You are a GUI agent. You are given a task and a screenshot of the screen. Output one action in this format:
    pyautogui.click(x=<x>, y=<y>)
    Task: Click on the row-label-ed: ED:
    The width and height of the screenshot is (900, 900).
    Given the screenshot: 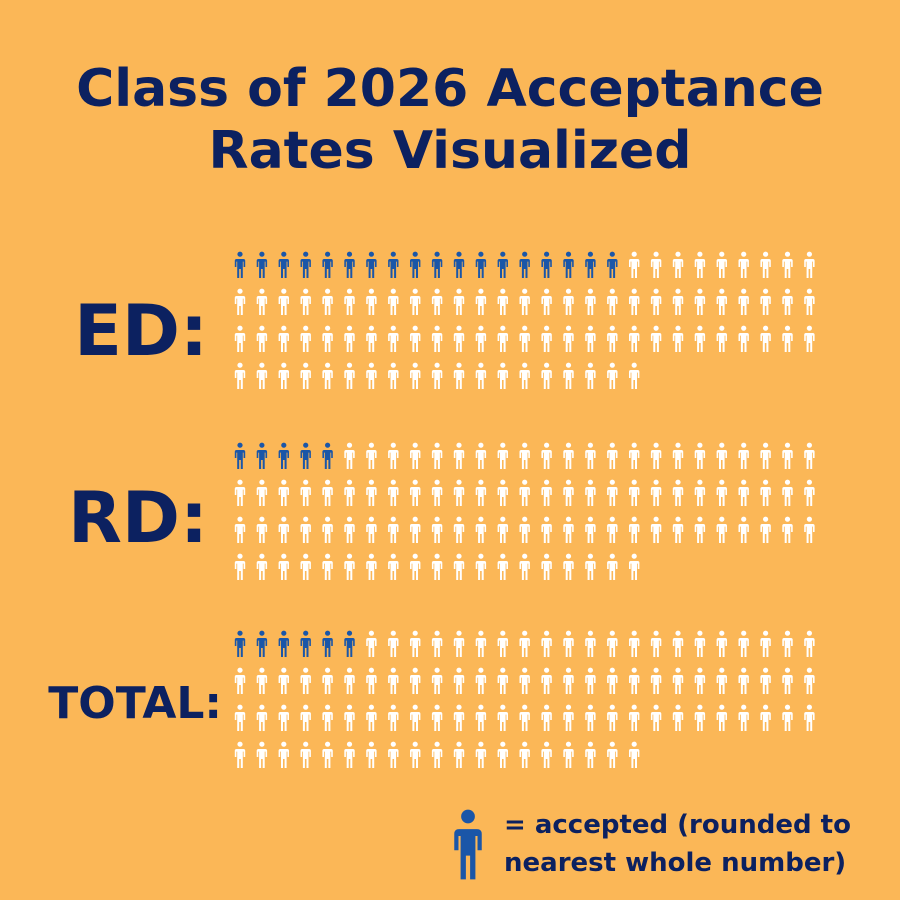 What is the action you would take?
    pyautogui.click(x=141, y=331)
    